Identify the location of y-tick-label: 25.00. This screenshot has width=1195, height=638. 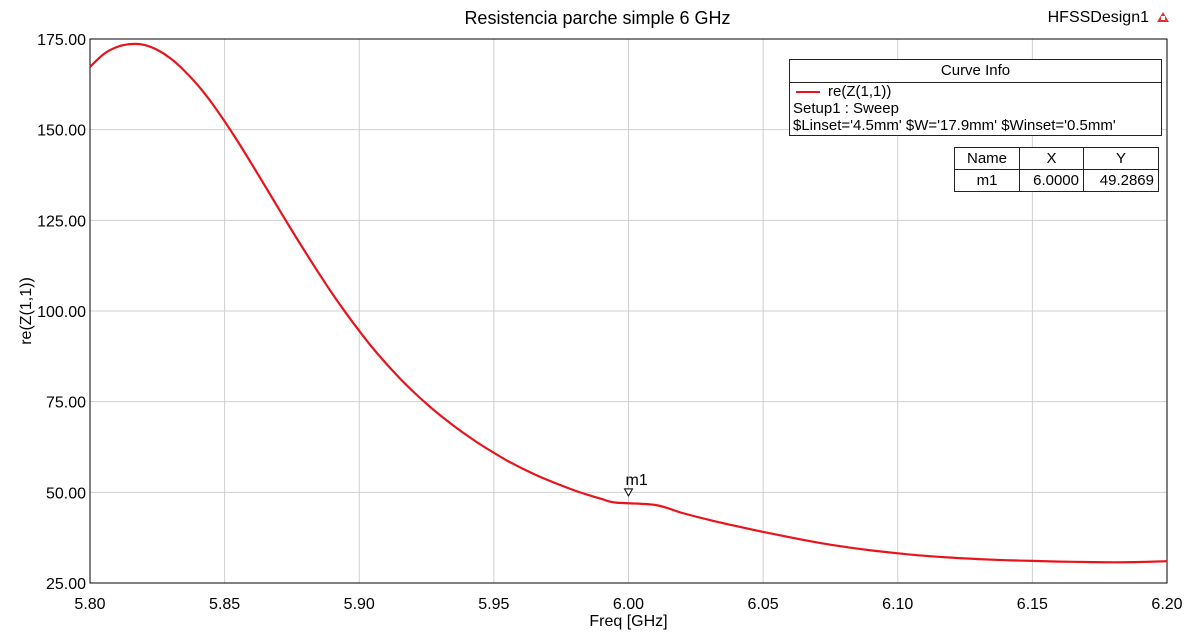
(66, 584).